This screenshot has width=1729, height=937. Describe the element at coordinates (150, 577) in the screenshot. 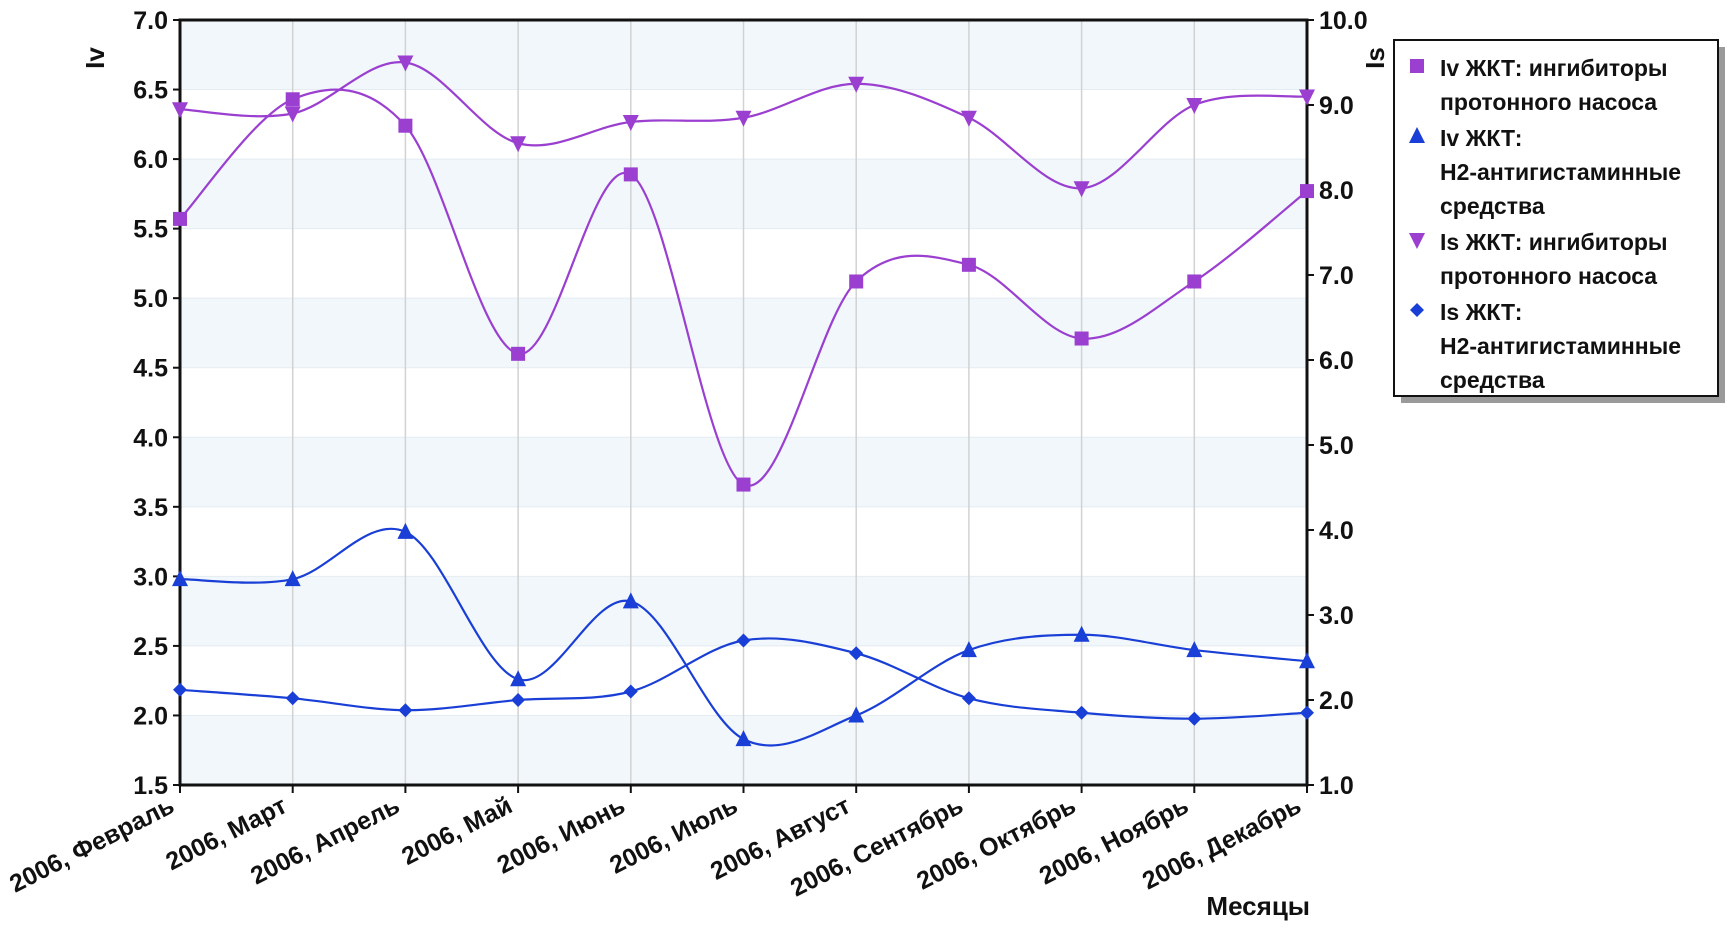

I see `y-left-tick-label: 3.0` at that location.